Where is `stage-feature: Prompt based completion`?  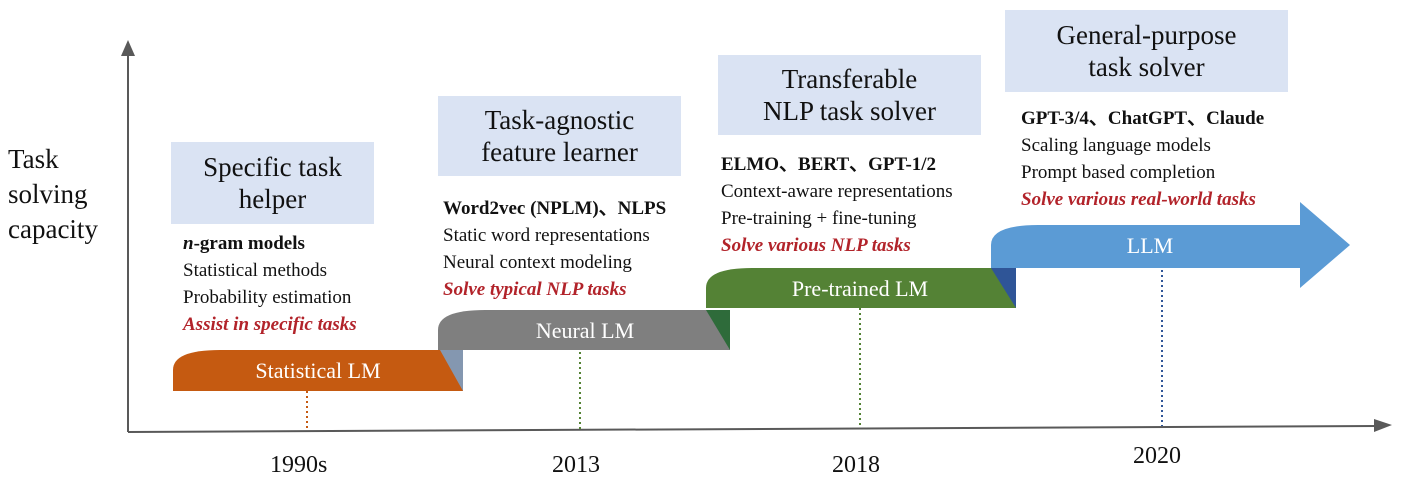
stage-feature: Prompt based completion is located at coordinates (1118, 172).